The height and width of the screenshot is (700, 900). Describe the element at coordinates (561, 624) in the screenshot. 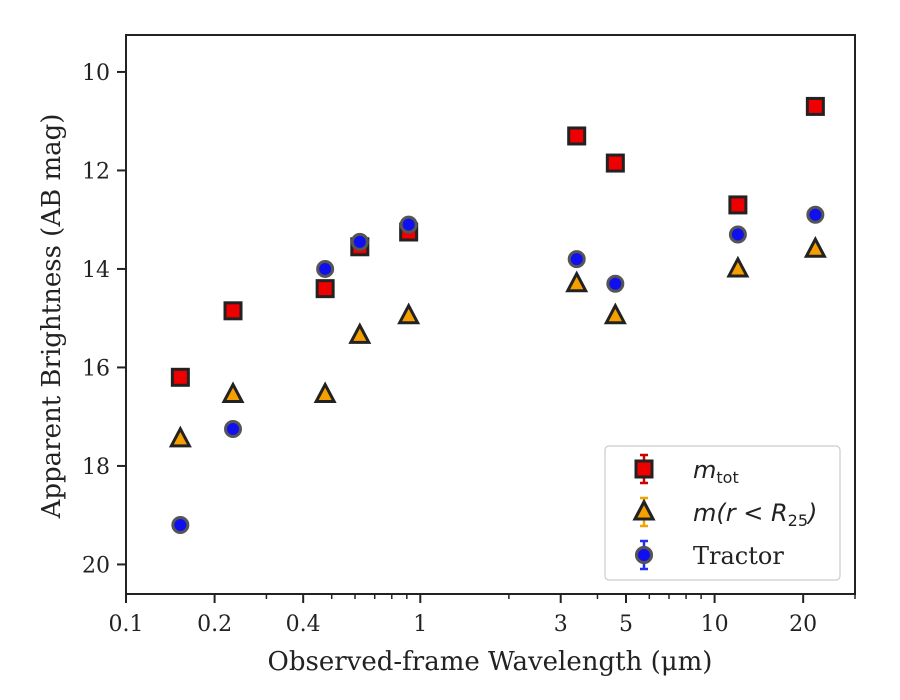

I see `x-tick-label: 3` at that location.